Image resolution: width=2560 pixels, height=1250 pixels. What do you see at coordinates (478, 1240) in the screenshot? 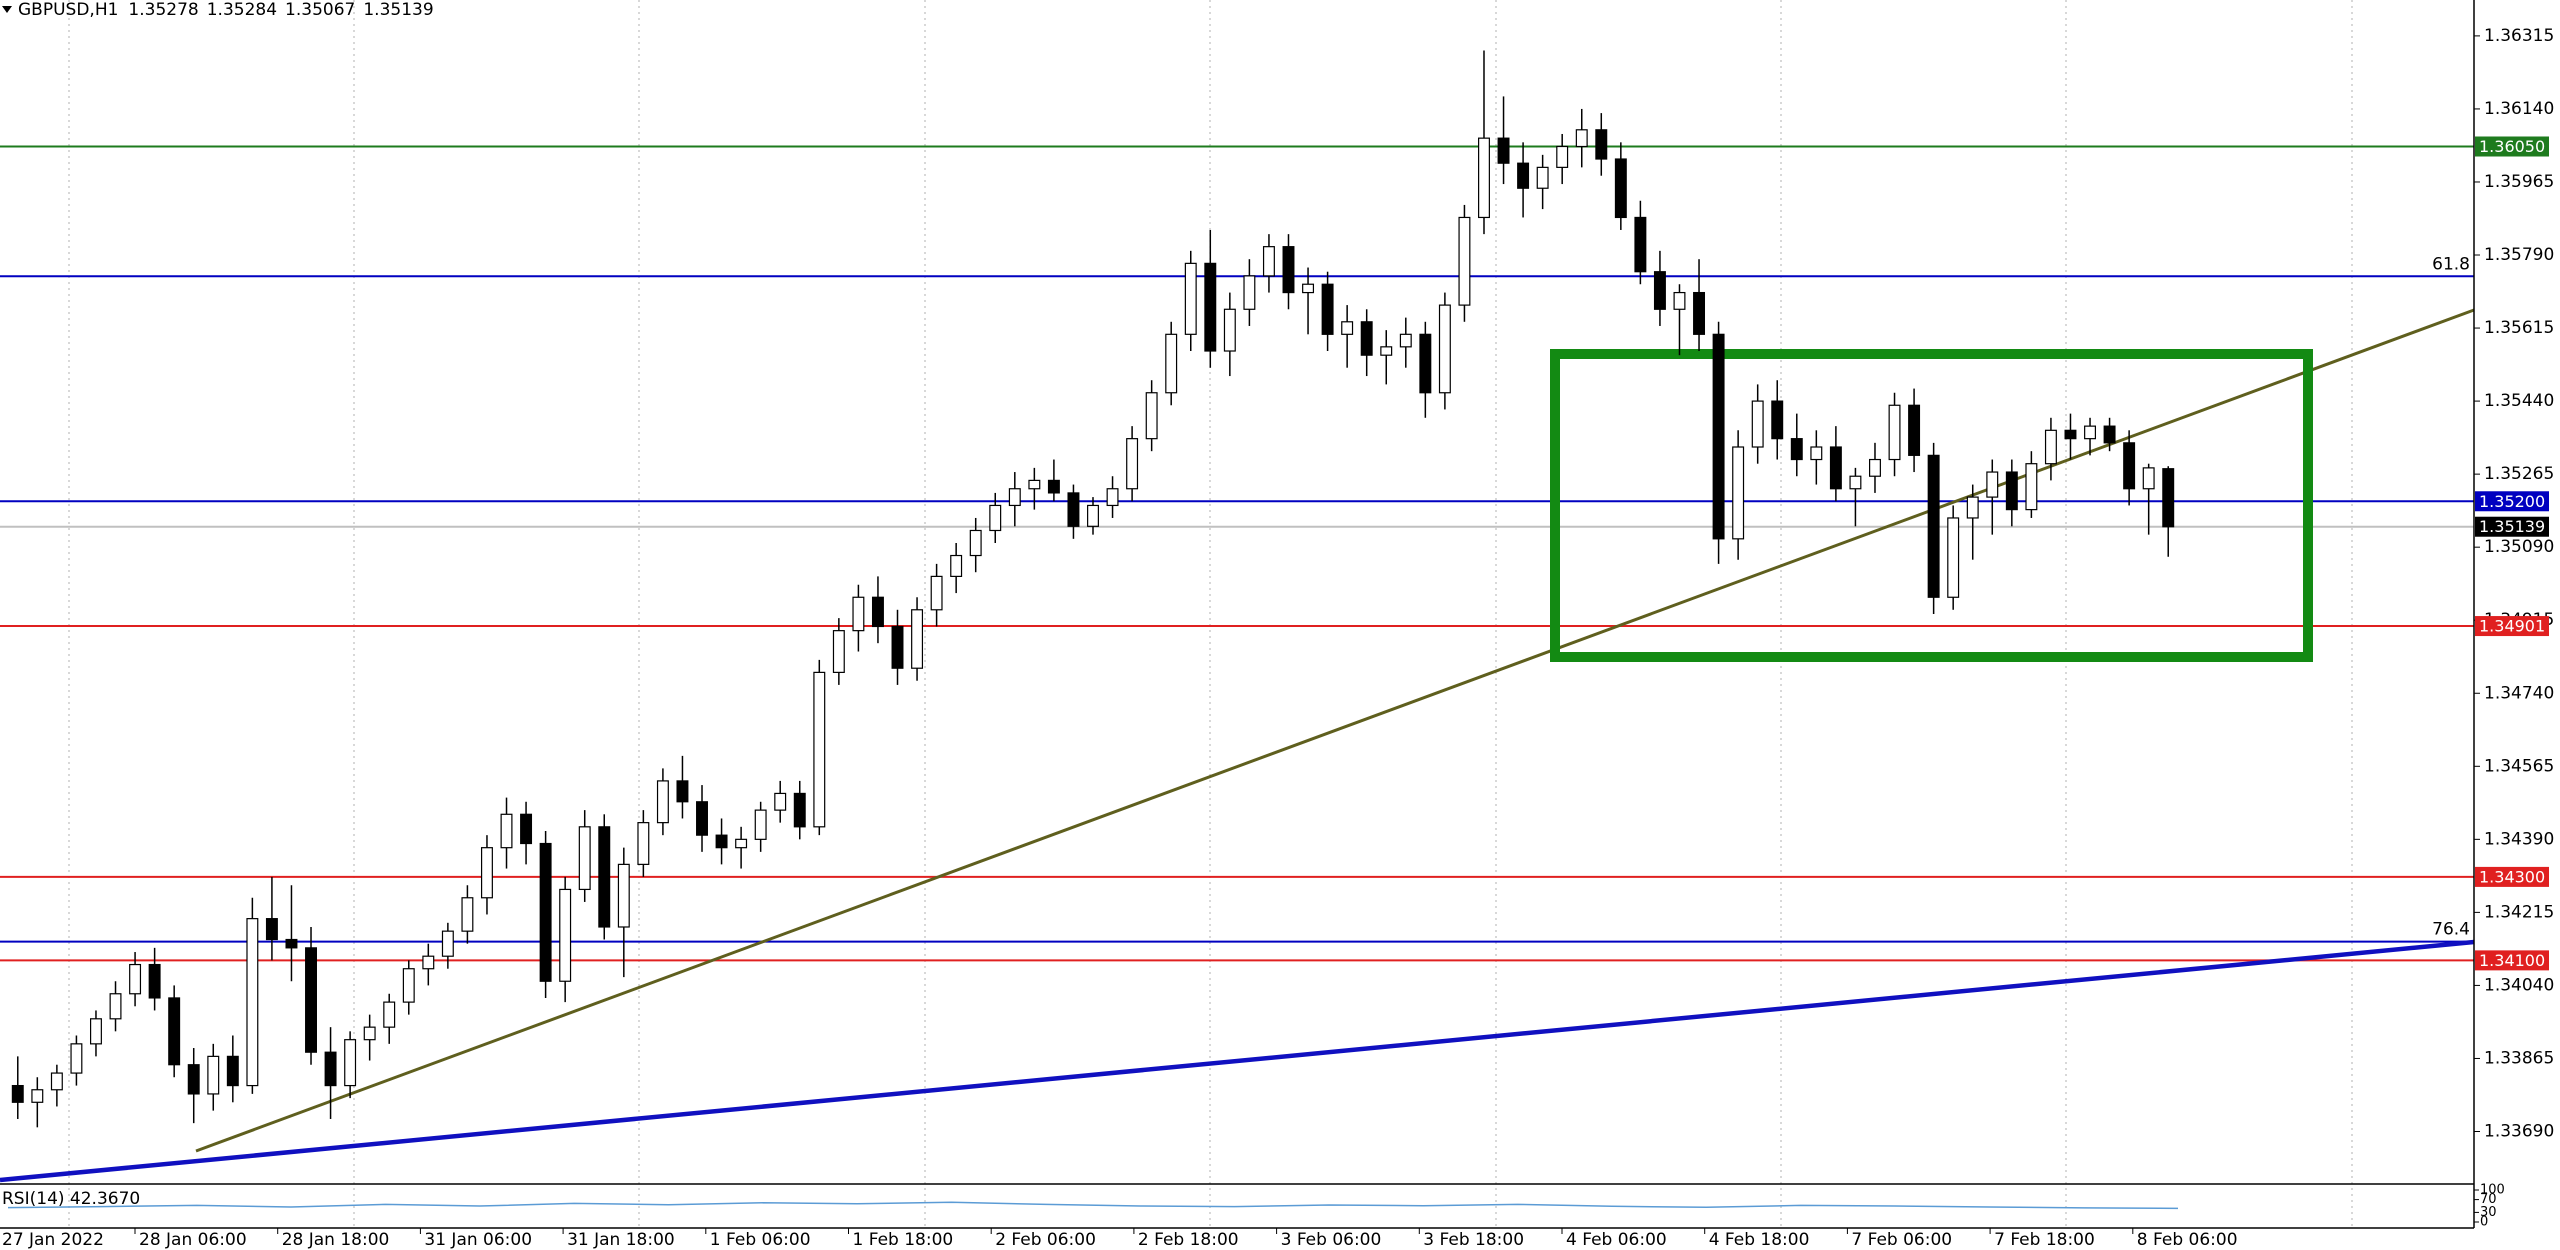
I see `x-tick-label: 31 Jan 06:00` at bounding box center [478, 1240].